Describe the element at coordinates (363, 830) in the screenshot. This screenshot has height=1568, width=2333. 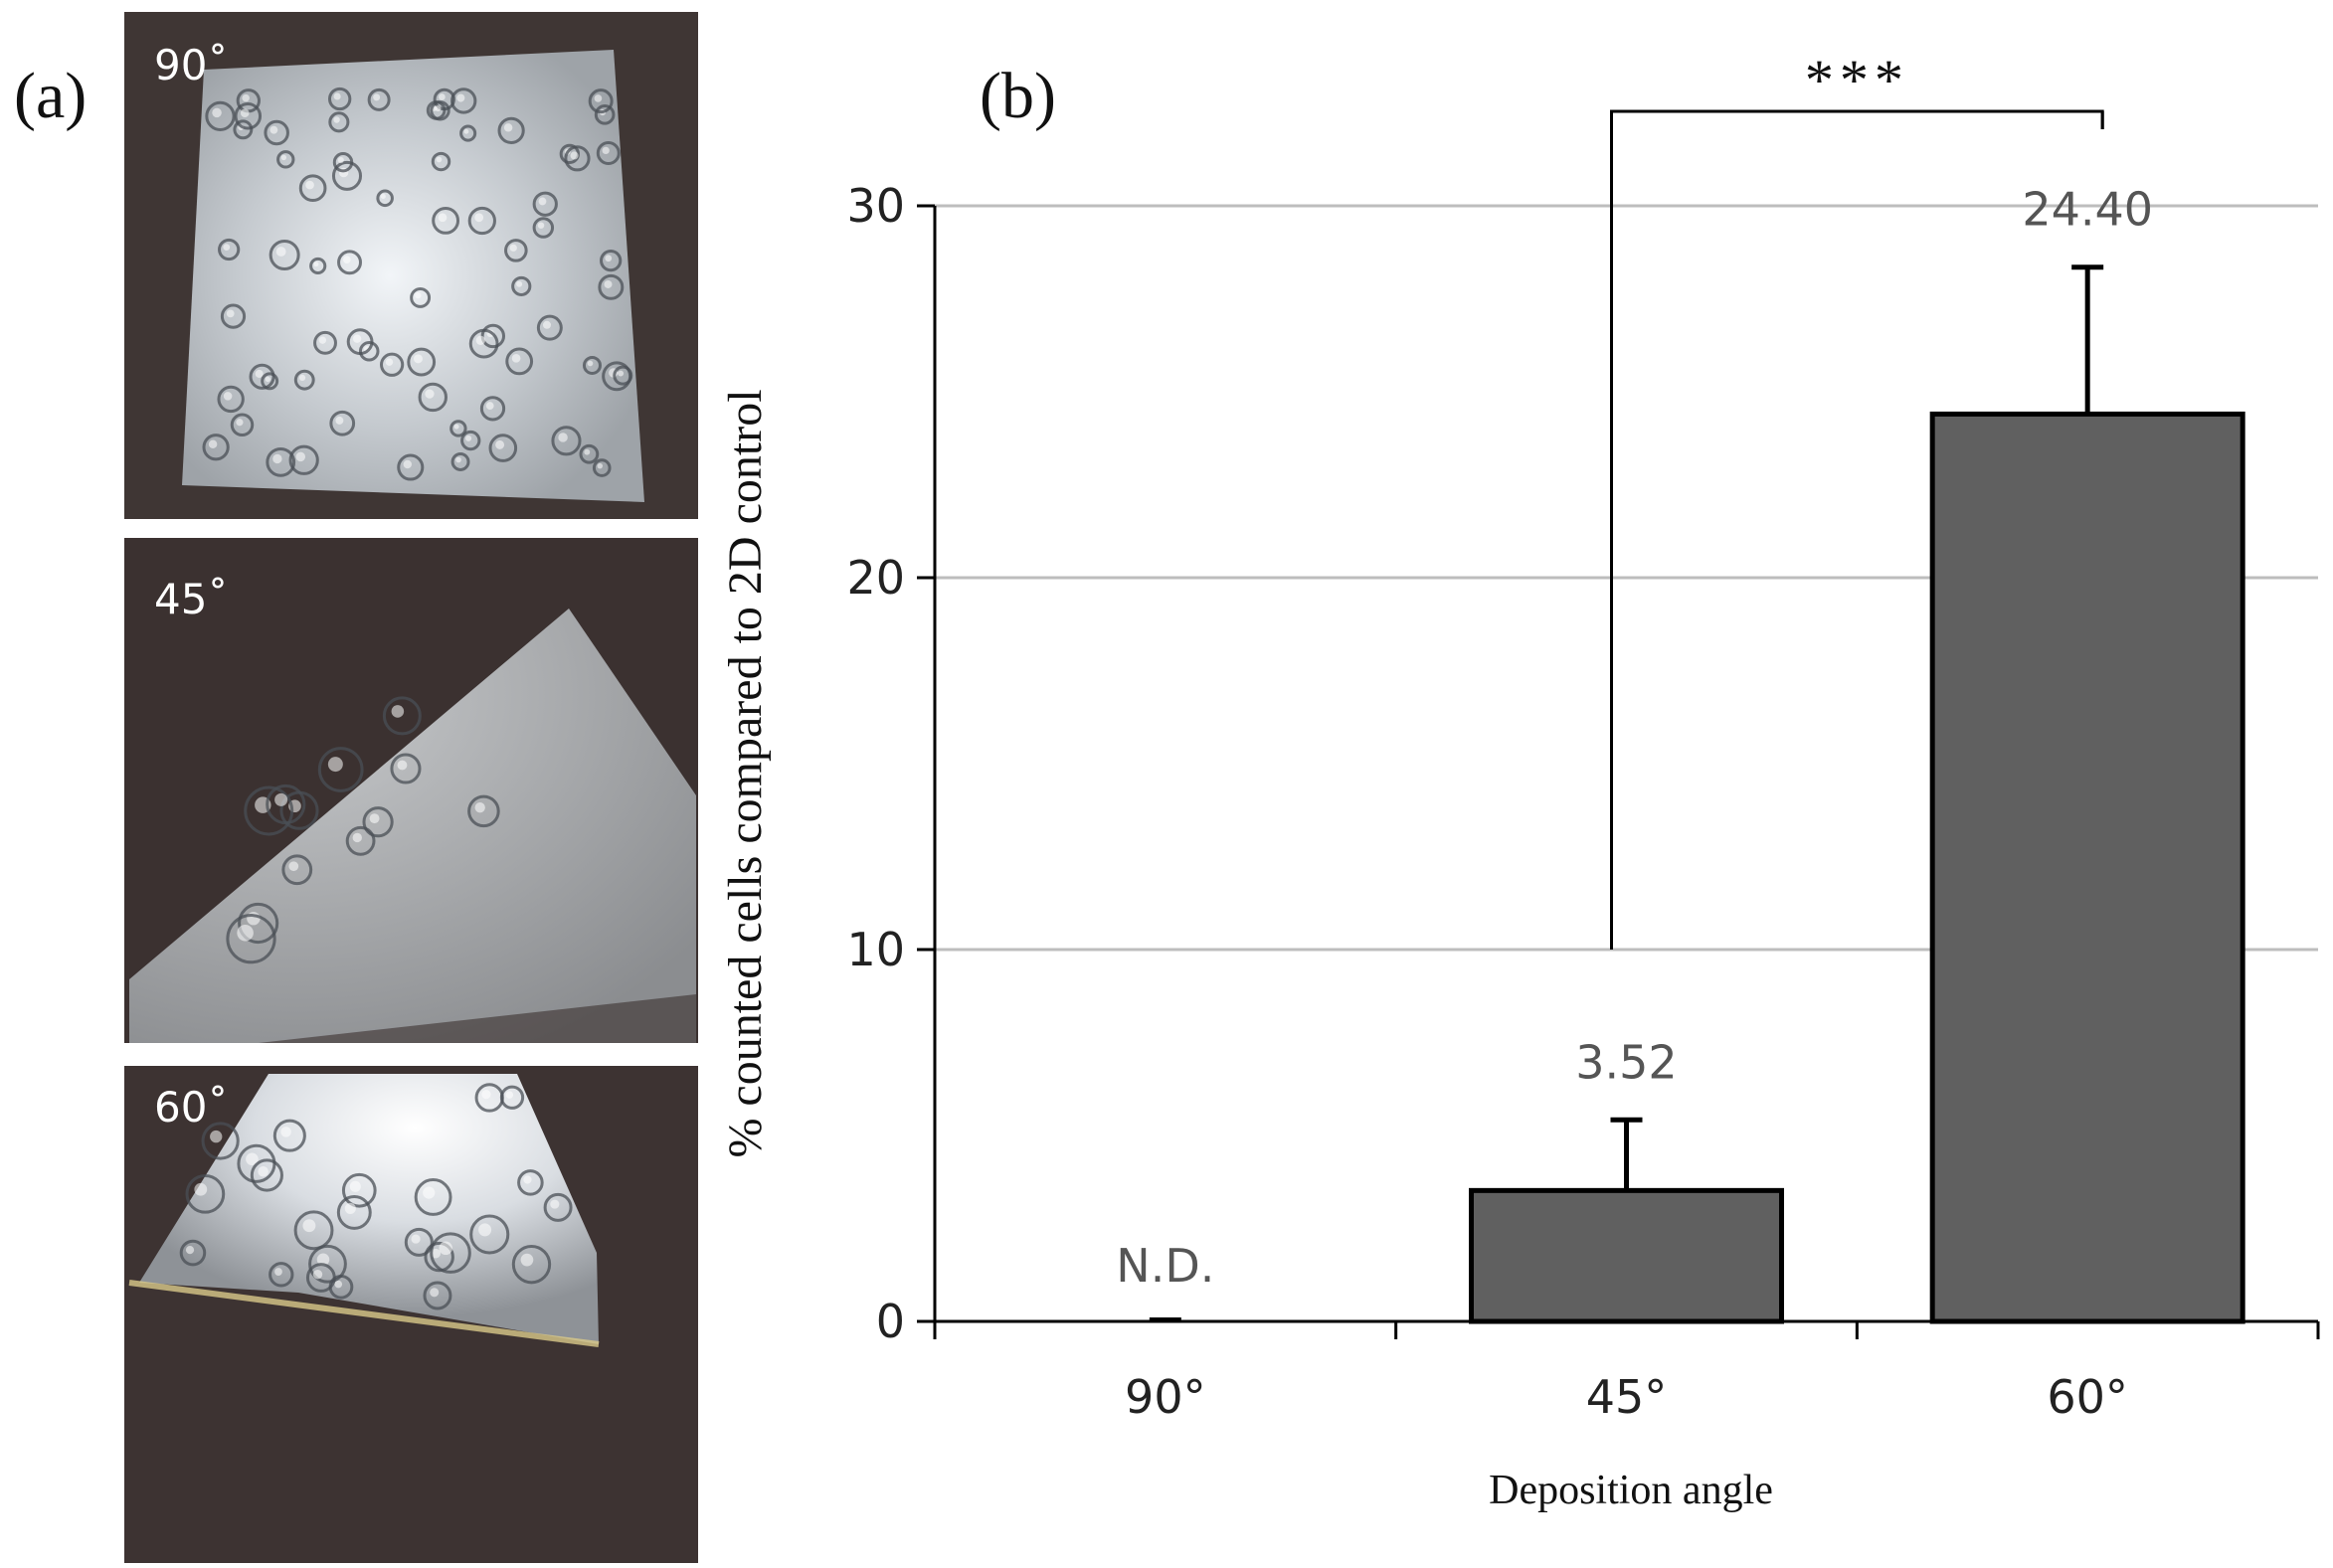
I see `cell-cluster` at that location.